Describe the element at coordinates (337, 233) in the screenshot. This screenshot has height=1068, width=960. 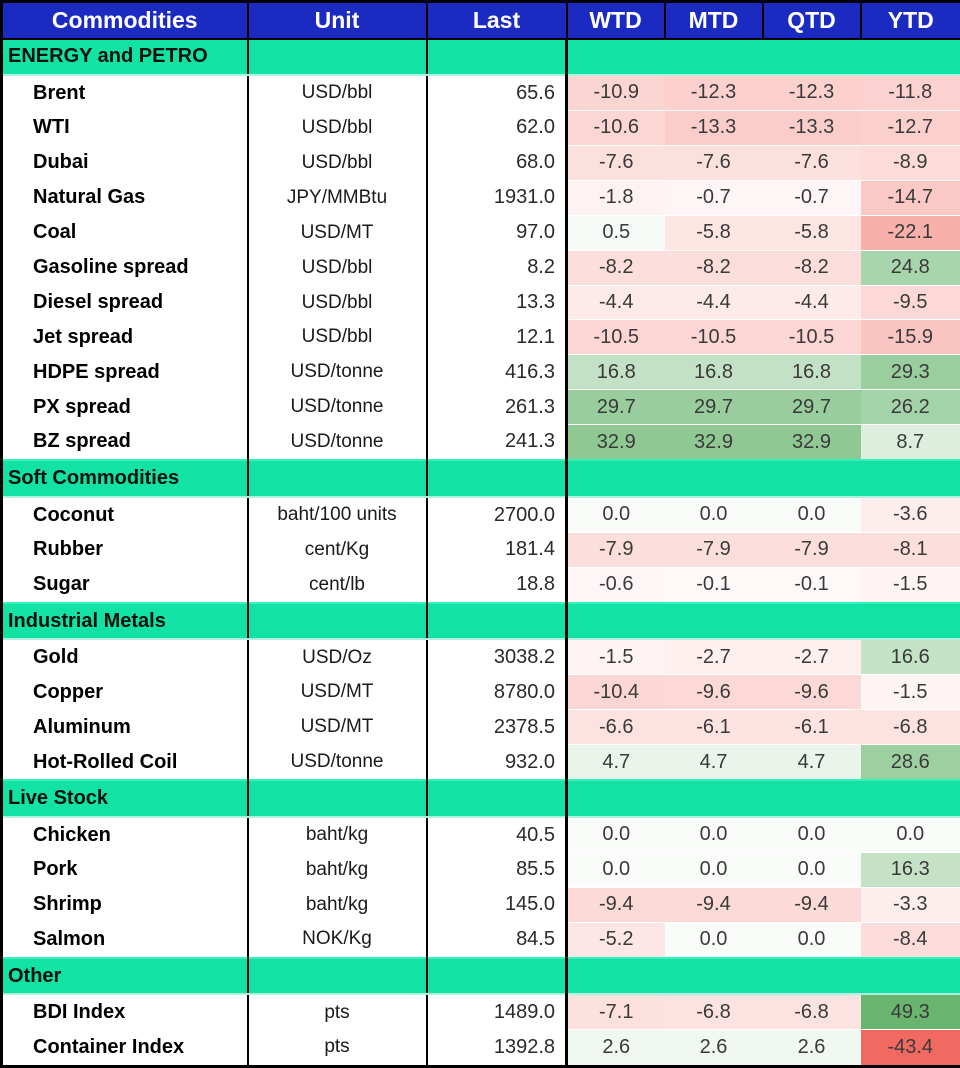
I see `unit-cell: USD/MT` at that location.